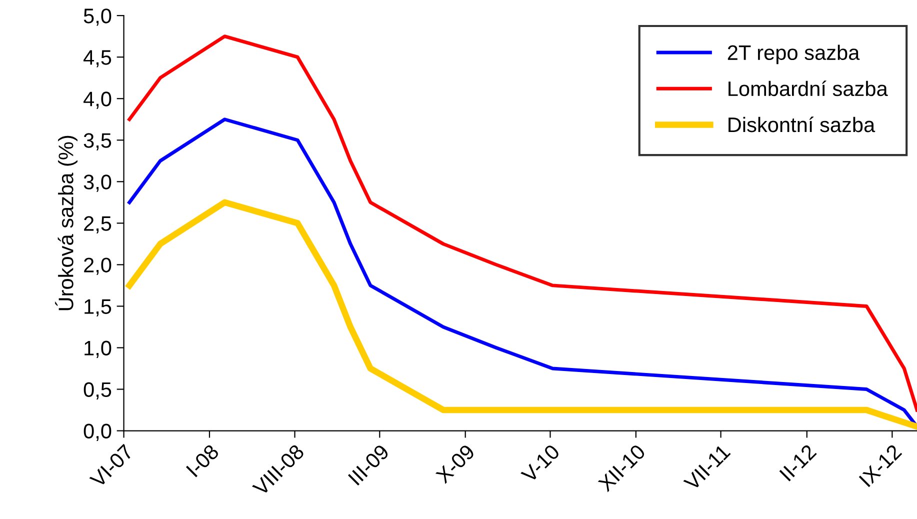 Image resolution: width=917 pixels, height=519 pixels. What do you see at coordinates (66, 223) in the screenshot?
I see `y-axis-title: Úroková sazba (%)` at bounding box center [66, 223].